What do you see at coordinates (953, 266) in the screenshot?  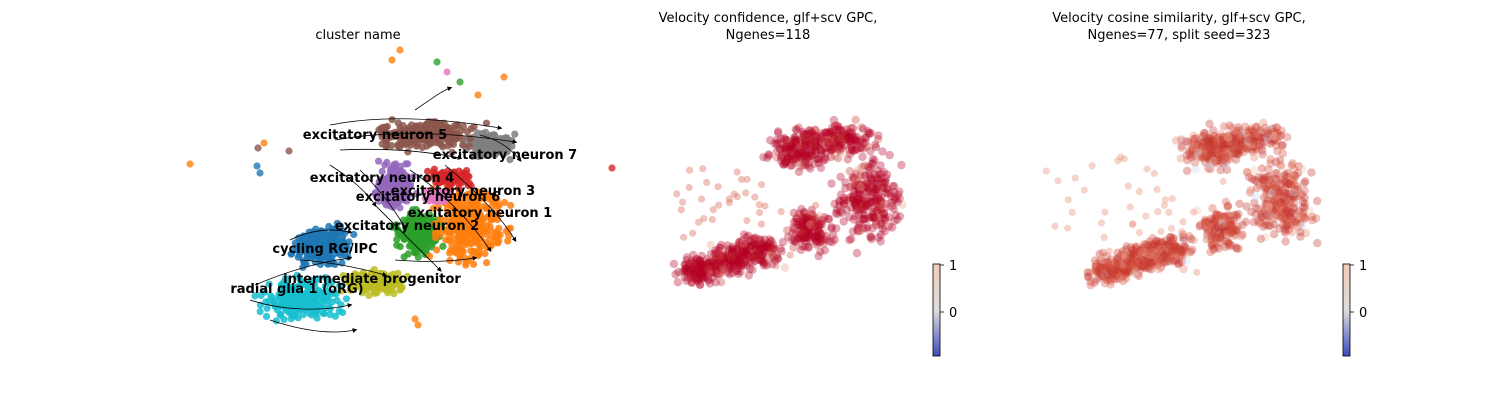 I see `panel2-colorbar-tick-1: 1` at bounding box center [953, 266].